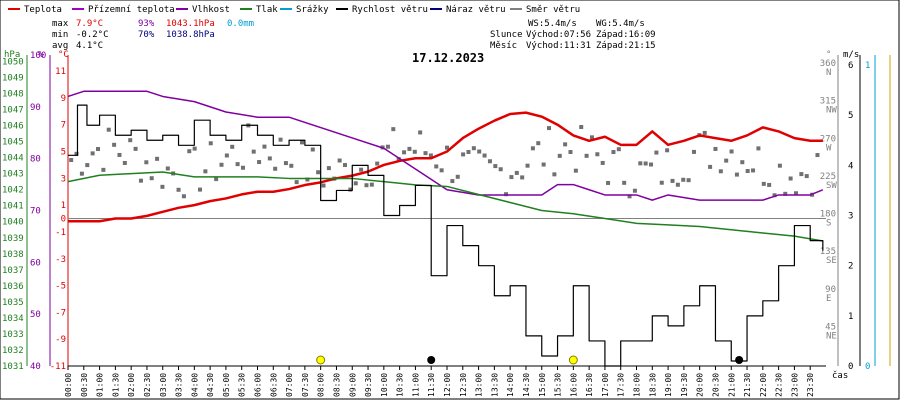 The width and height of the screenshot is (900, 400). What do you see at coordinates (384, 385) in the screenshot?
I see `x-tick-label: 10:00` at bounding box center [384, 385].